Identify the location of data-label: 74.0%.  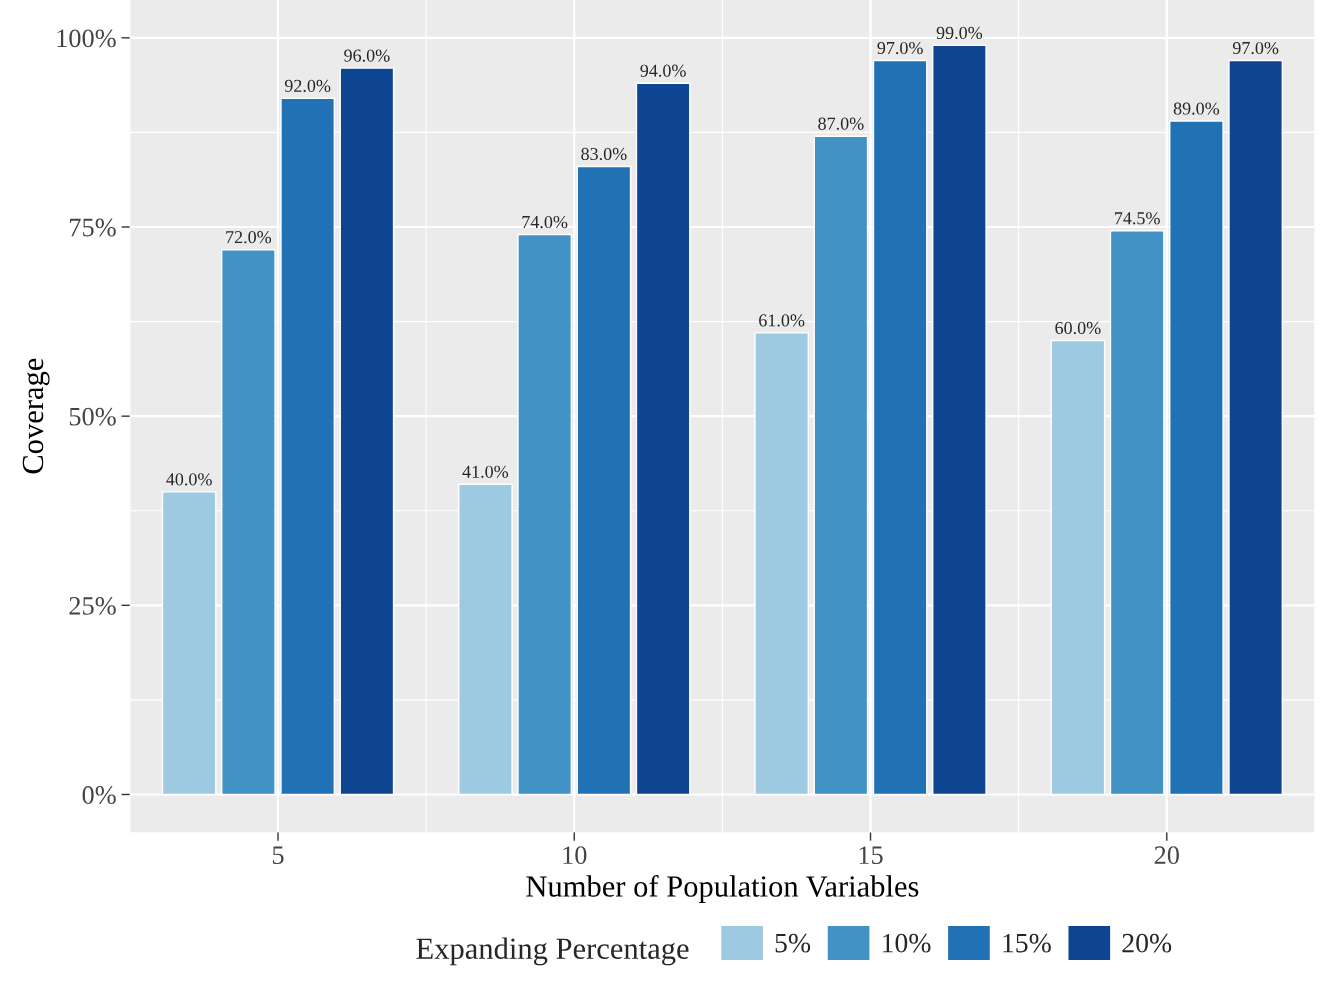
(545, 222).